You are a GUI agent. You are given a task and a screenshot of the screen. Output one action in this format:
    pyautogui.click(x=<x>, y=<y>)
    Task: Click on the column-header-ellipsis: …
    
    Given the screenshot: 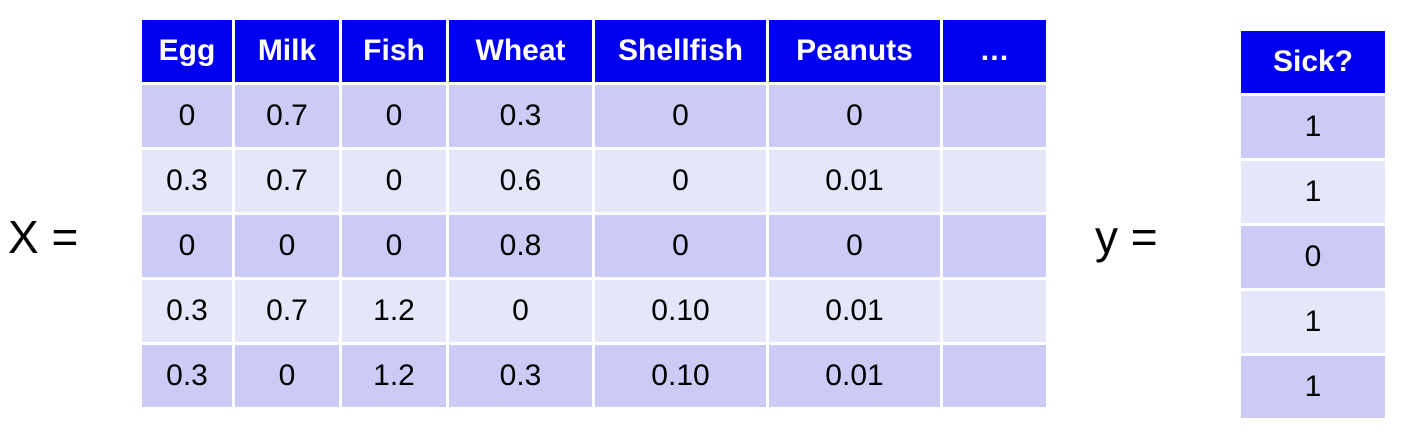 What is the action you would take?
    pyautogui.click(x=994, y=51)
    